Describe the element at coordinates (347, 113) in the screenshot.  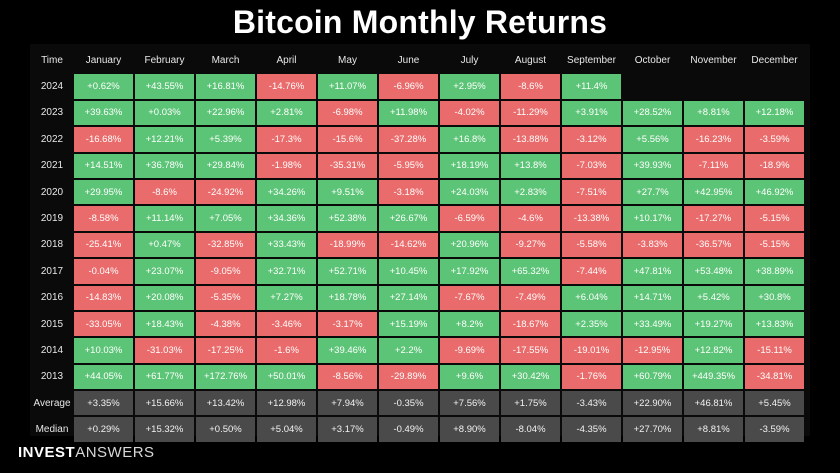
I see `return-cell: -6.98%` at that location.